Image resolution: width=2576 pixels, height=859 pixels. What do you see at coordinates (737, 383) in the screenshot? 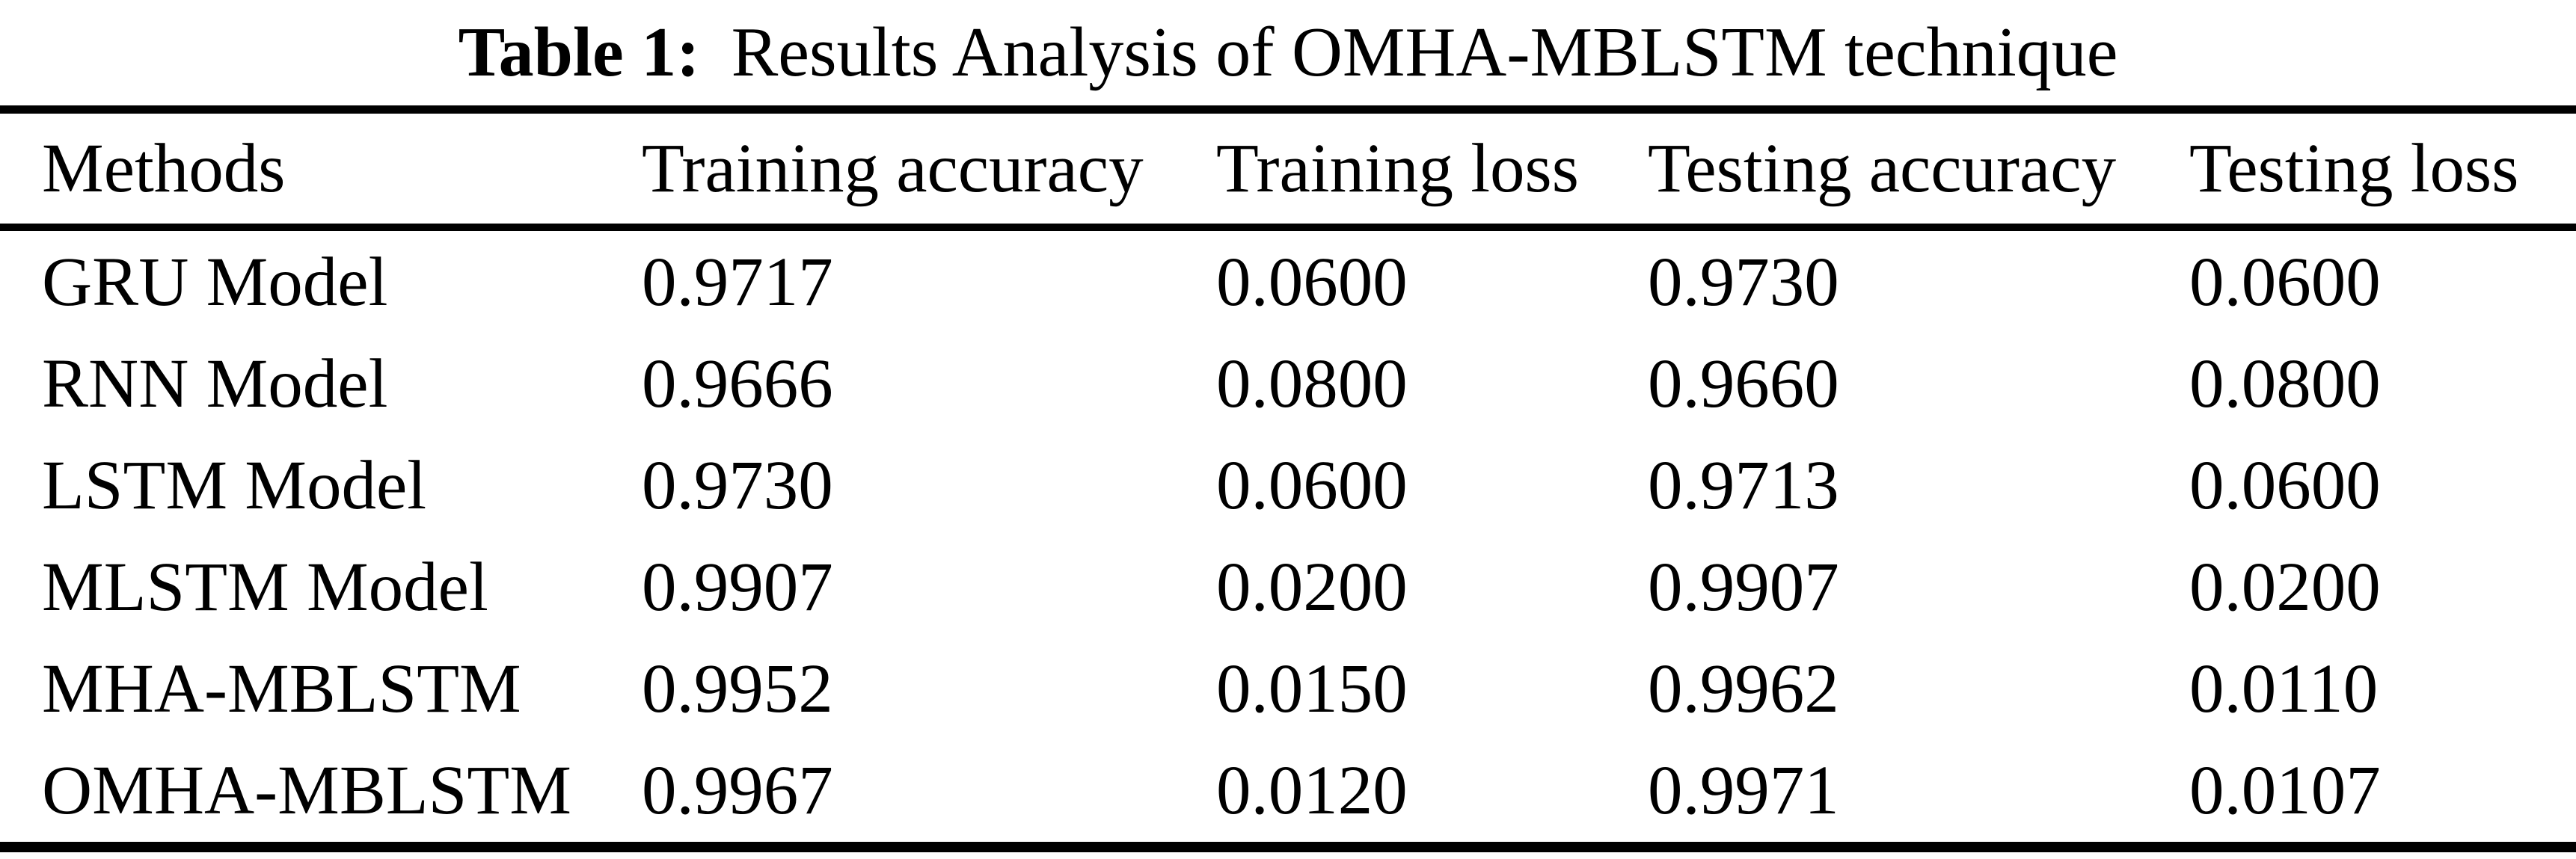
I see `training-accuracy-cell: 0.9666` at bounding box center [737, 383].